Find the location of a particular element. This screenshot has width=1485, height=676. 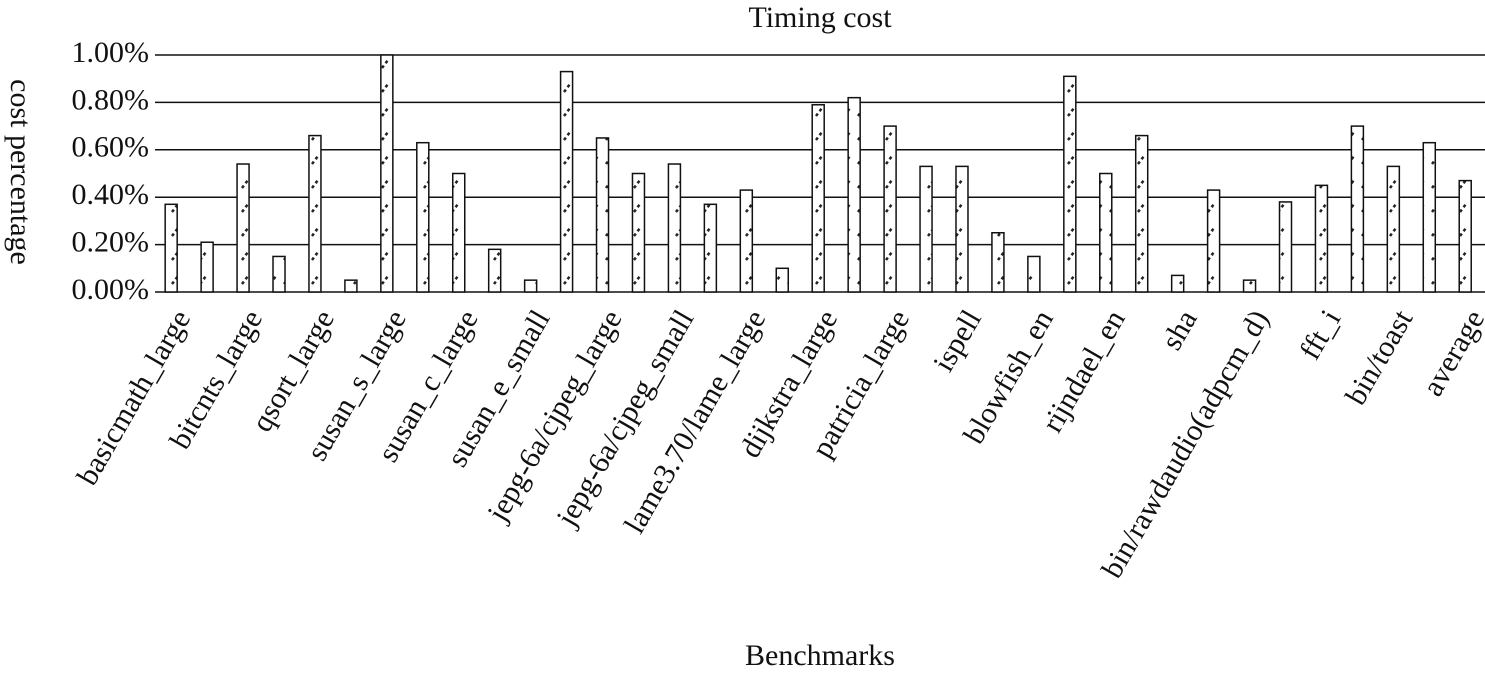

y-tick-label: 0.40% is located at coordinates (111, 194).